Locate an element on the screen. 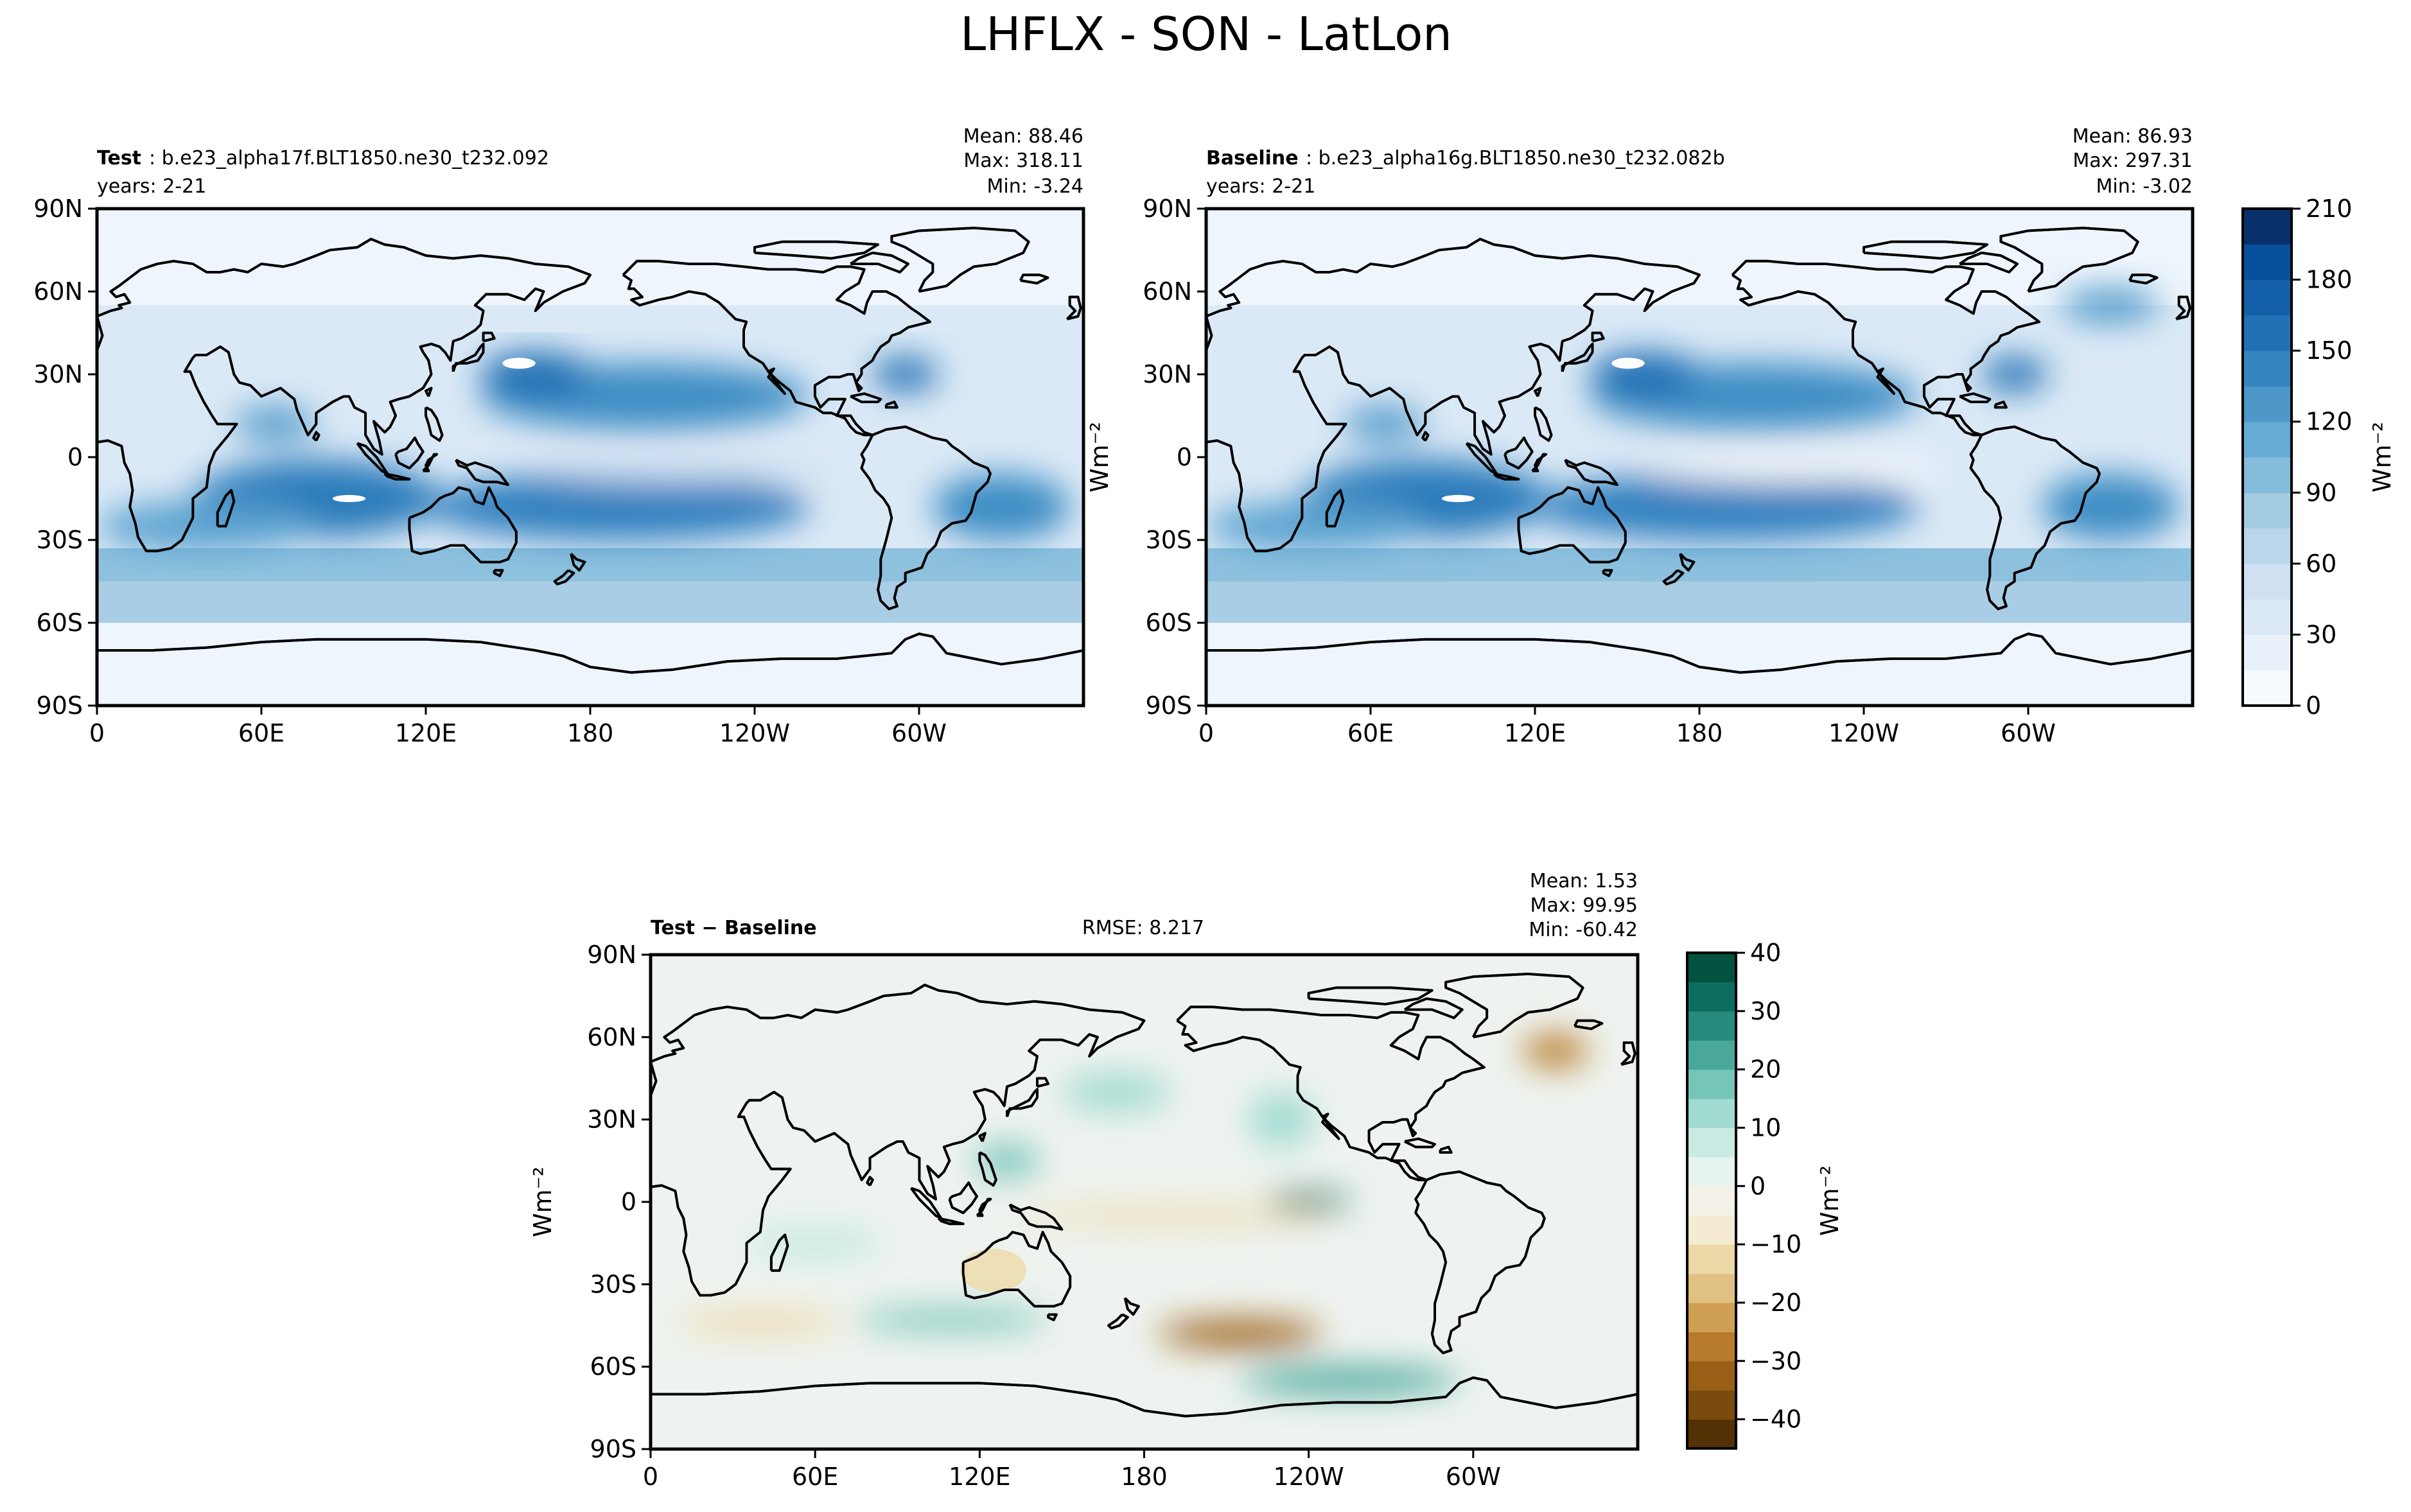 This screenshot has height=1512, width=2411. test-years: years: 2-21 is located at coordinates (151, 186).